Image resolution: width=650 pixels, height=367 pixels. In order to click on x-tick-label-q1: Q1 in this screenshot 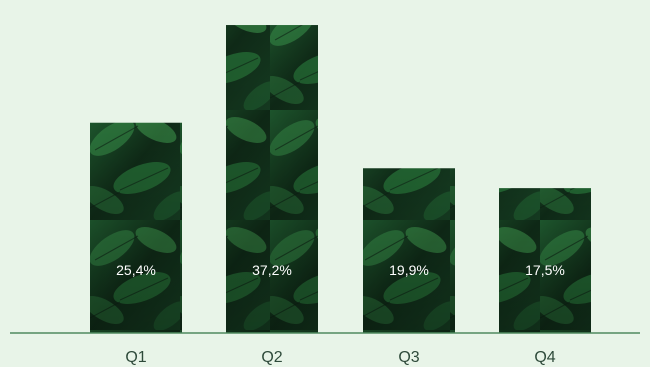, I will do `click(135, 357)`.